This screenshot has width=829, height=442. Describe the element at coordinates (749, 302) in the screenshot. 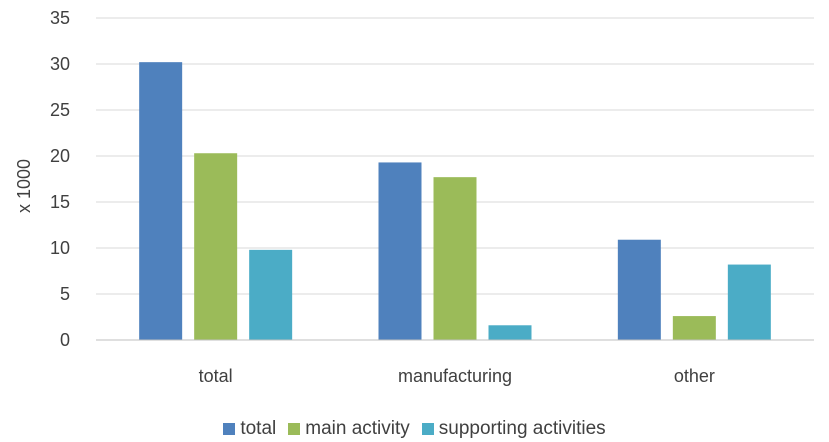

I see `bar-other-supporting-activities` at that location.